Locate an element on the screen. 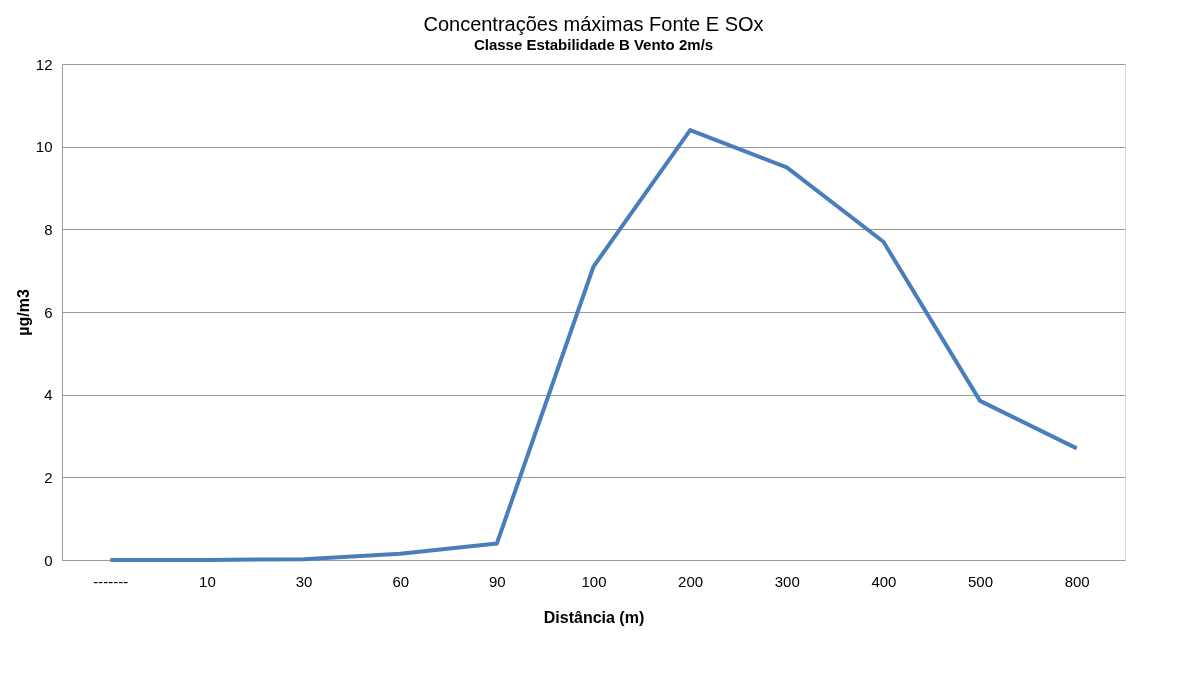 Image resolution: width=1178 pixels, height=687 pixels. x-tick-label: 100 is located at coordinates (594, 581).